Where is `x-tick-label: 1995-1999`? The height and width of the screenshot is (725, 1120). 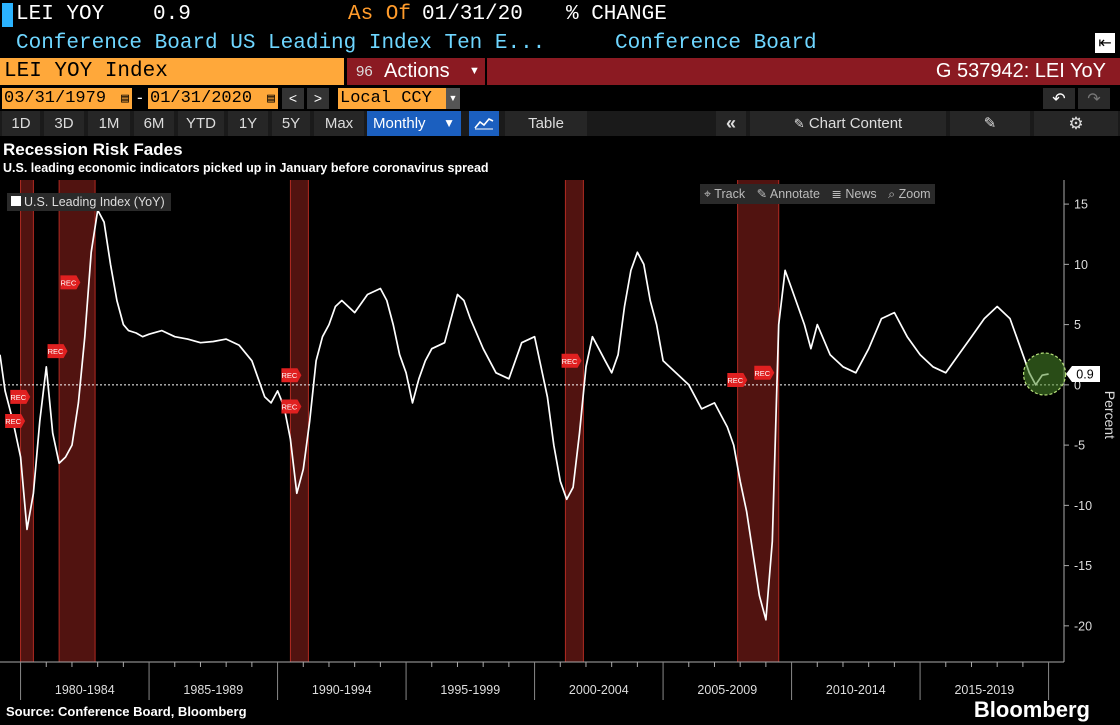 x-tick-label: 1995-1999 is located at coordinates (470, 690).